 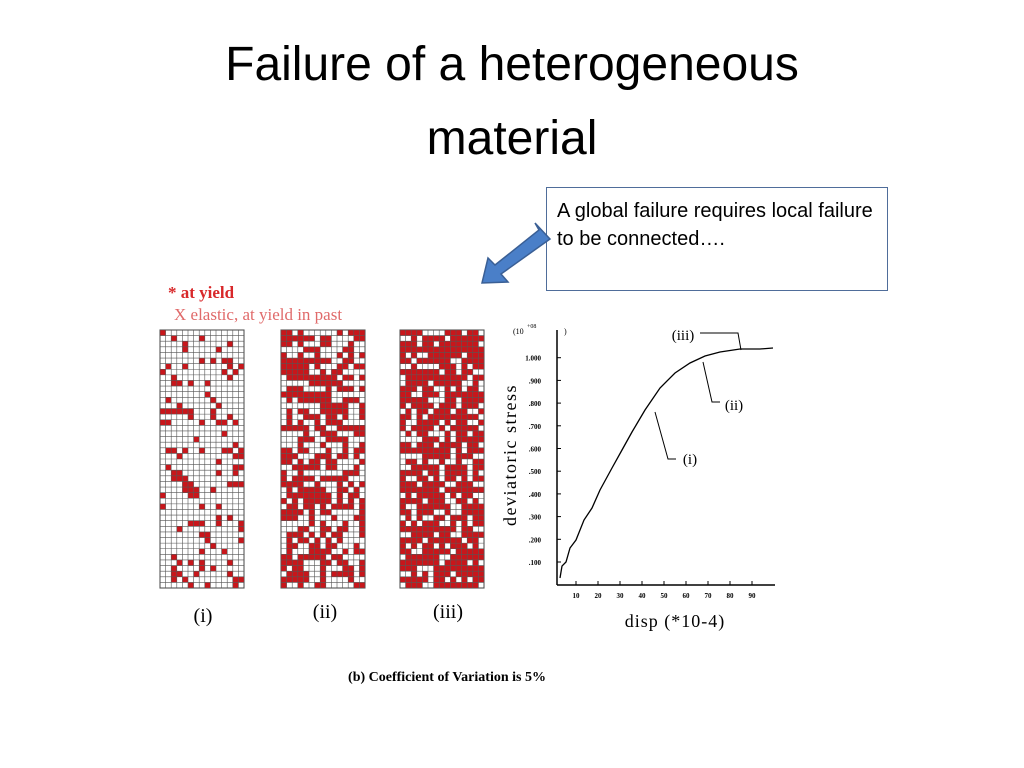 I want to click on x-tick-label: 70, so click(x=709, y=596).